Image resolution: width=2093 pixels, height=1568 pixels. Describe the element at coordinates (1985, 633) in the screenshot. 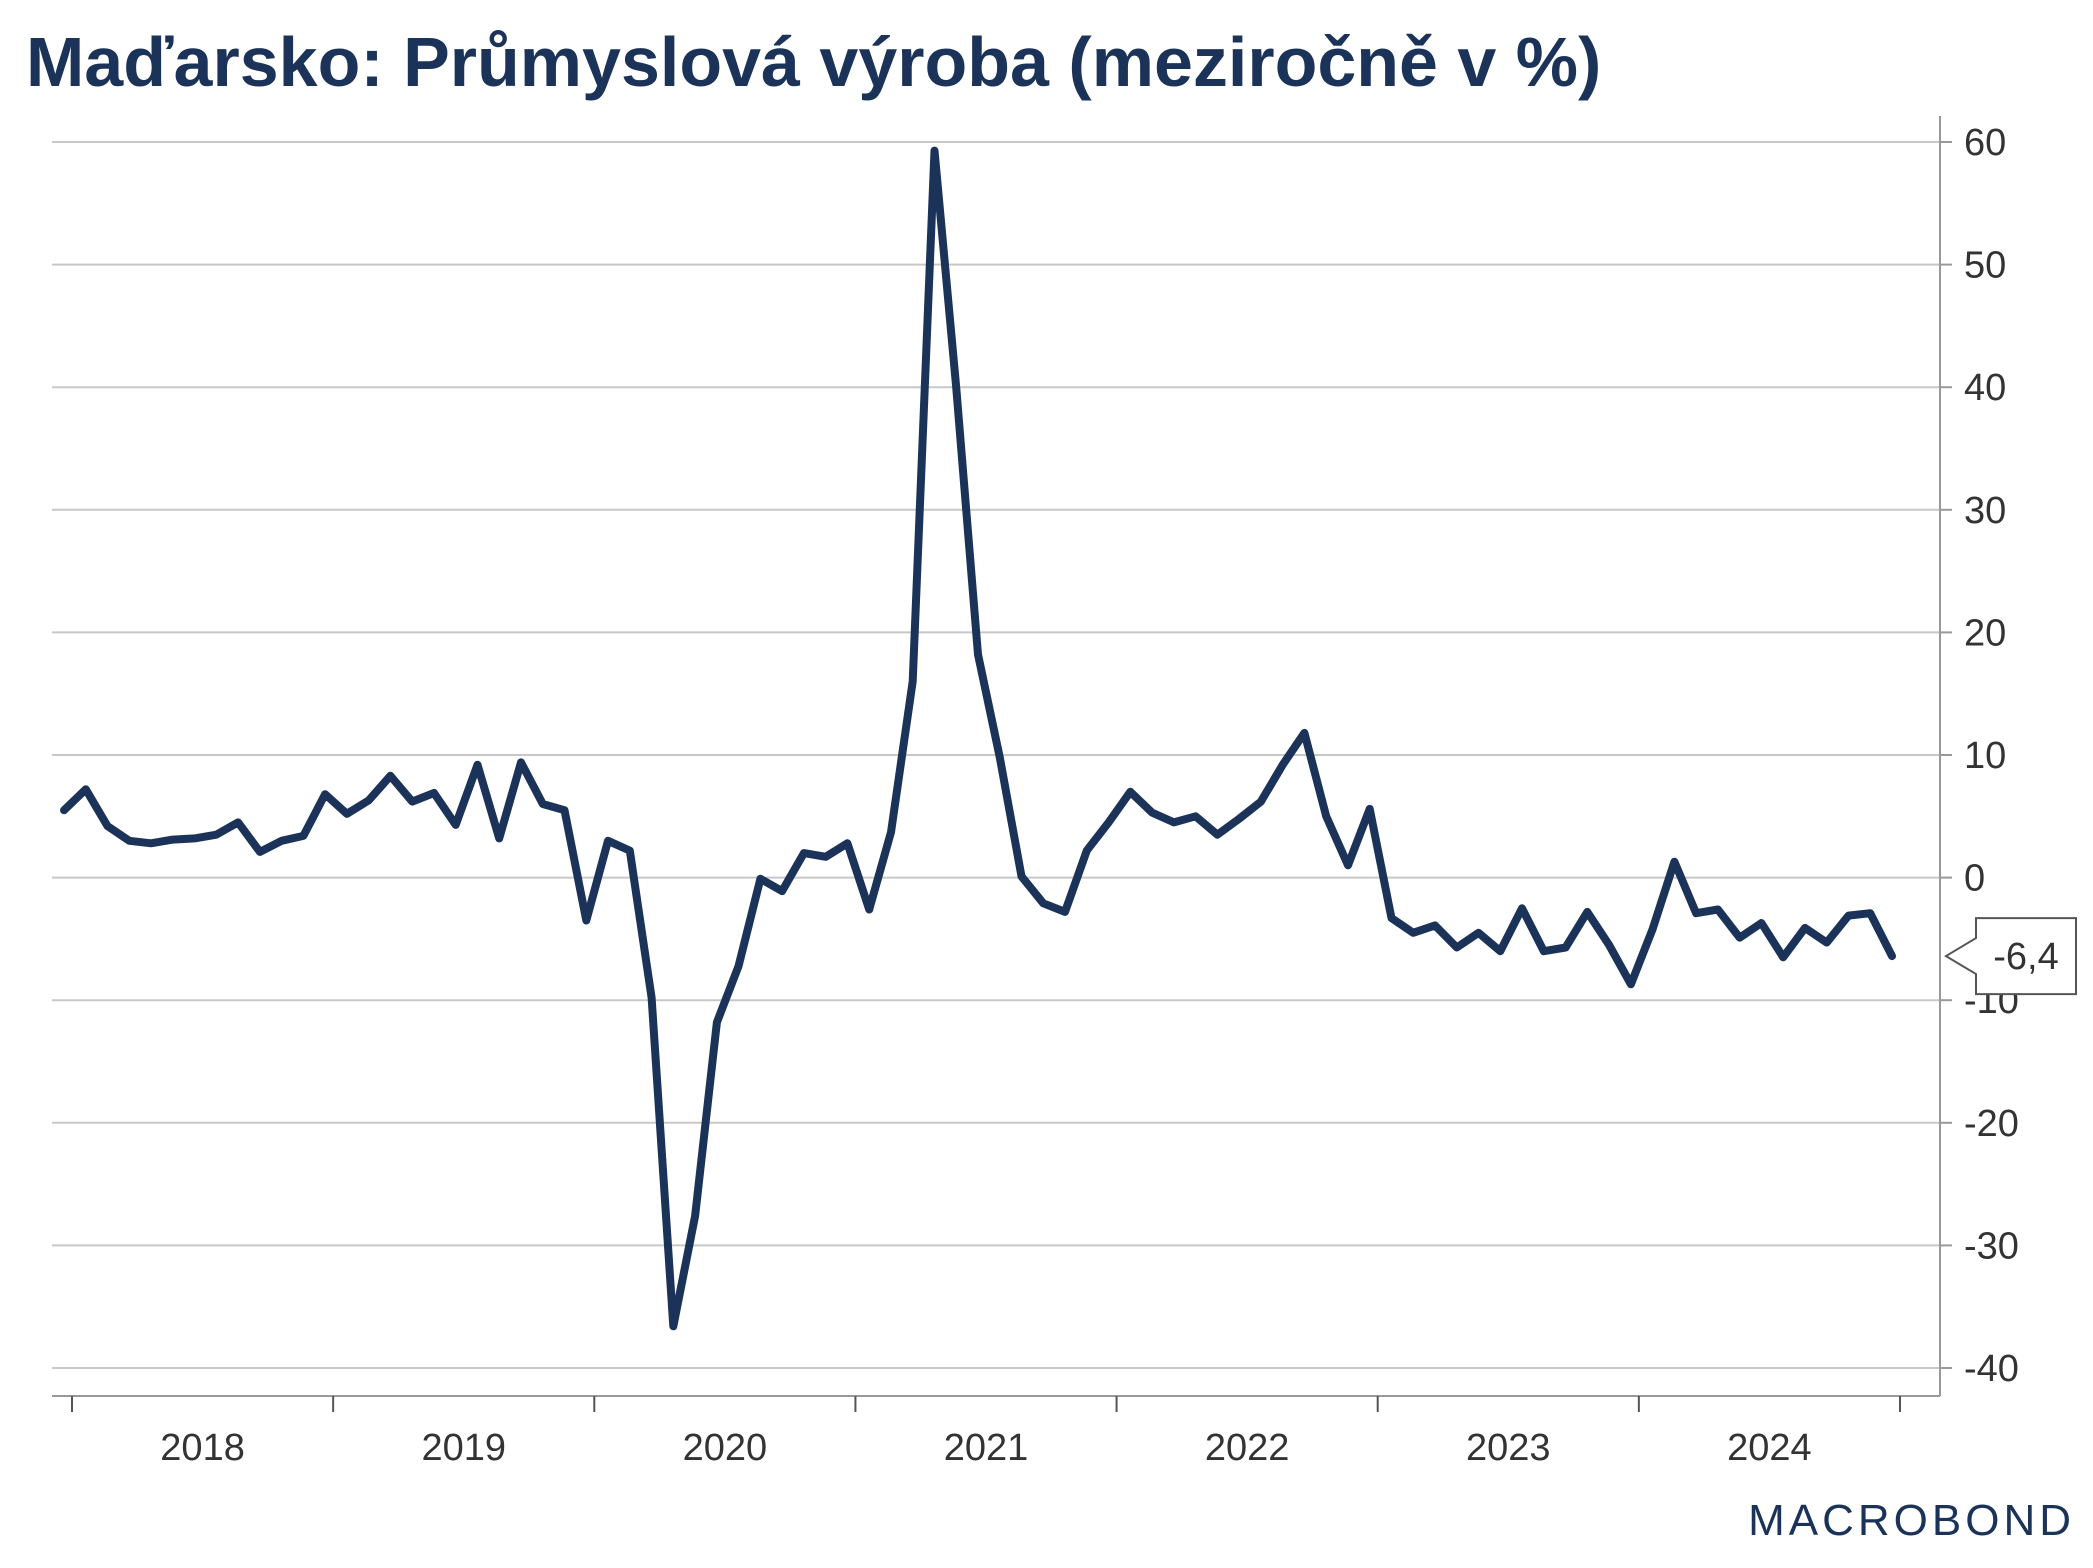

I see `y-tick-label: 20` at that location.